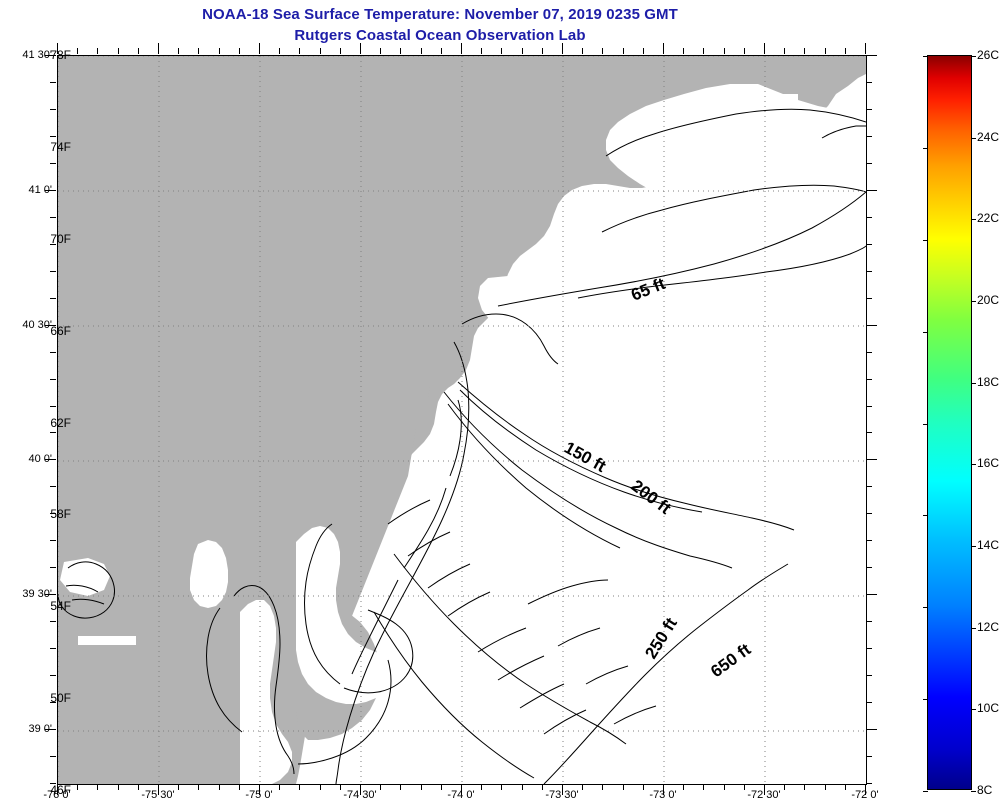 Image resolution: width=1000 pixels, height=809 pixels. I want to click on colorbar-gradient, so click(949, 422).